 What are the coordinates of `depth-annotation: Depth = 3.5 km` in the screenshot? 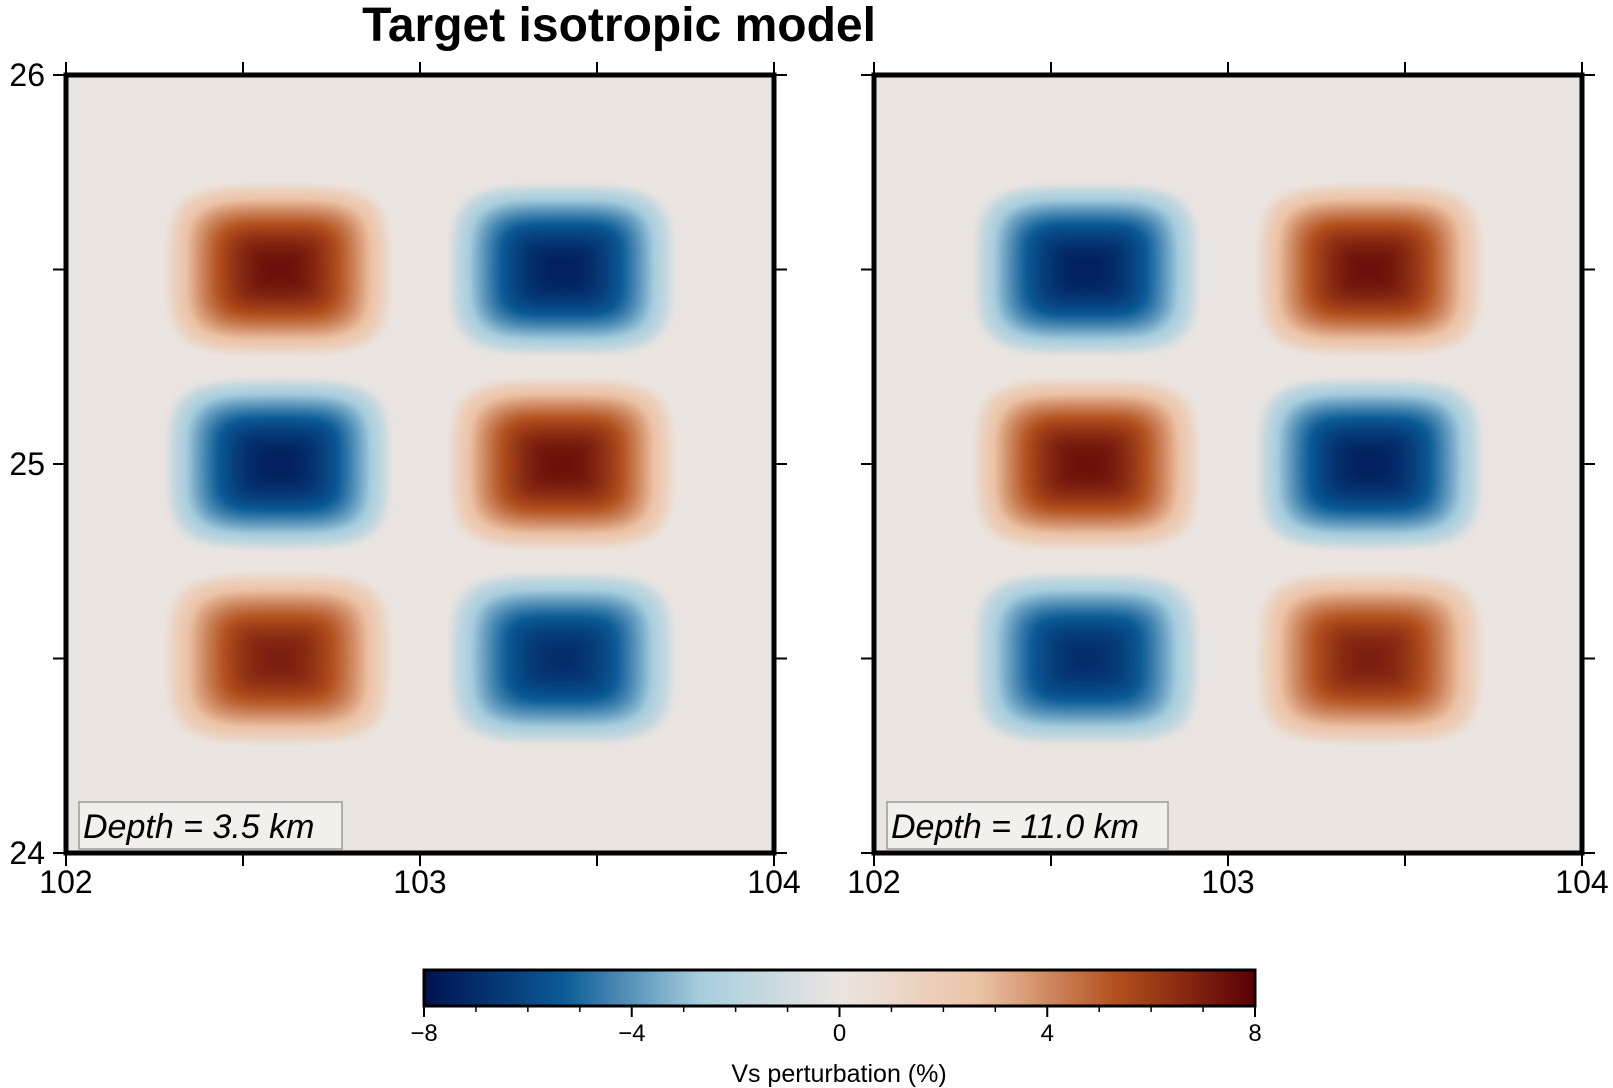 It's located at (210, 825).